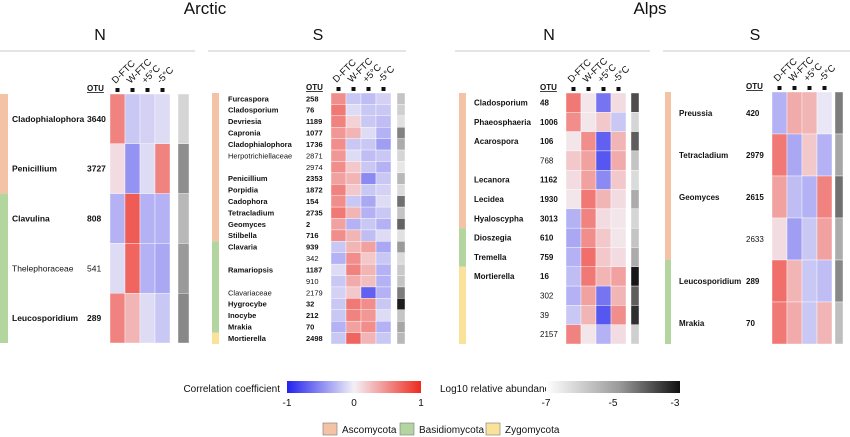  I want to click on otu-label: 1872, so click(314, 190).